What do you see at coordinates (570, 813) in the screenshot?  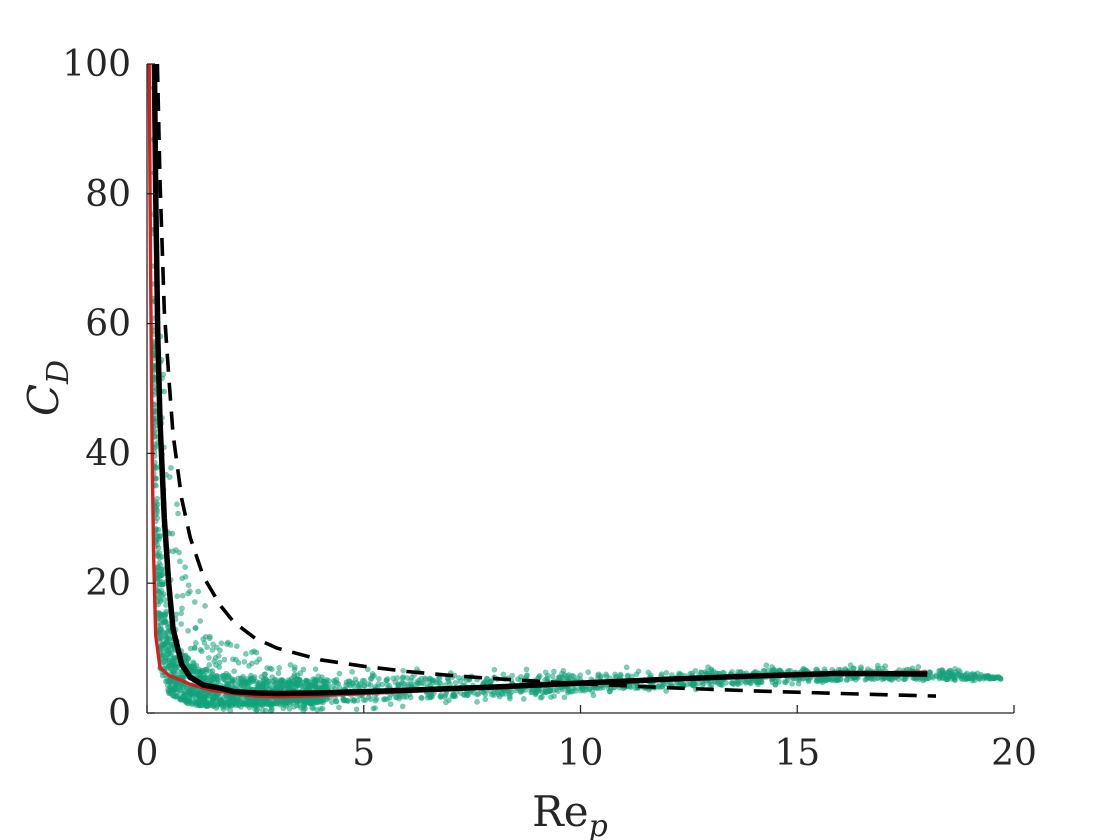 I see `x-axis-label: Rep` at bounding box center [570, 813].